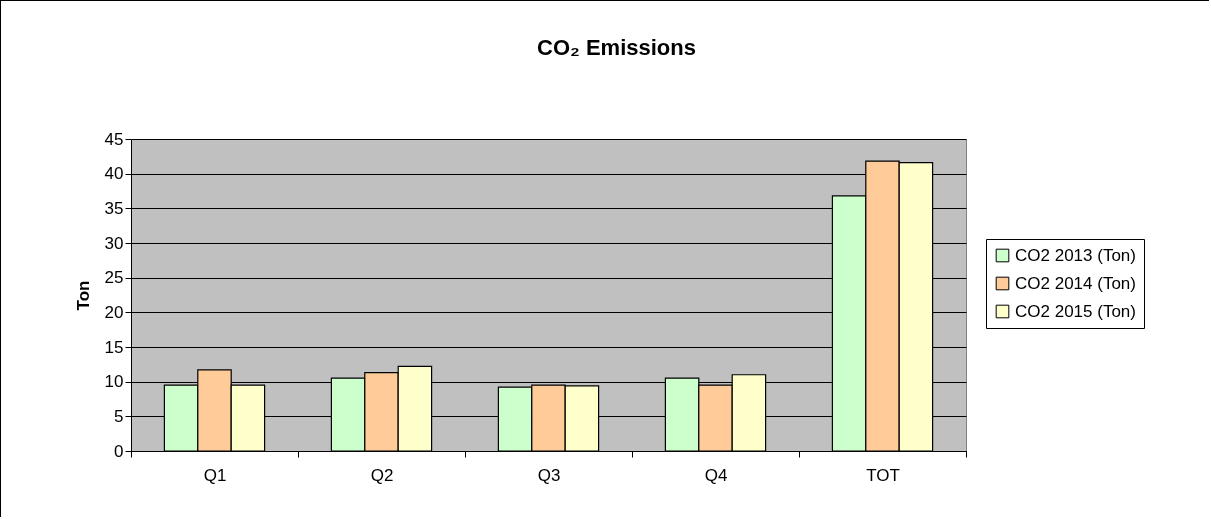 This screenshot has height=519, width=1211. Describe the element at coordinates (83, 295) in the screenshot. I see `y-axis-title: Ton` at that location.